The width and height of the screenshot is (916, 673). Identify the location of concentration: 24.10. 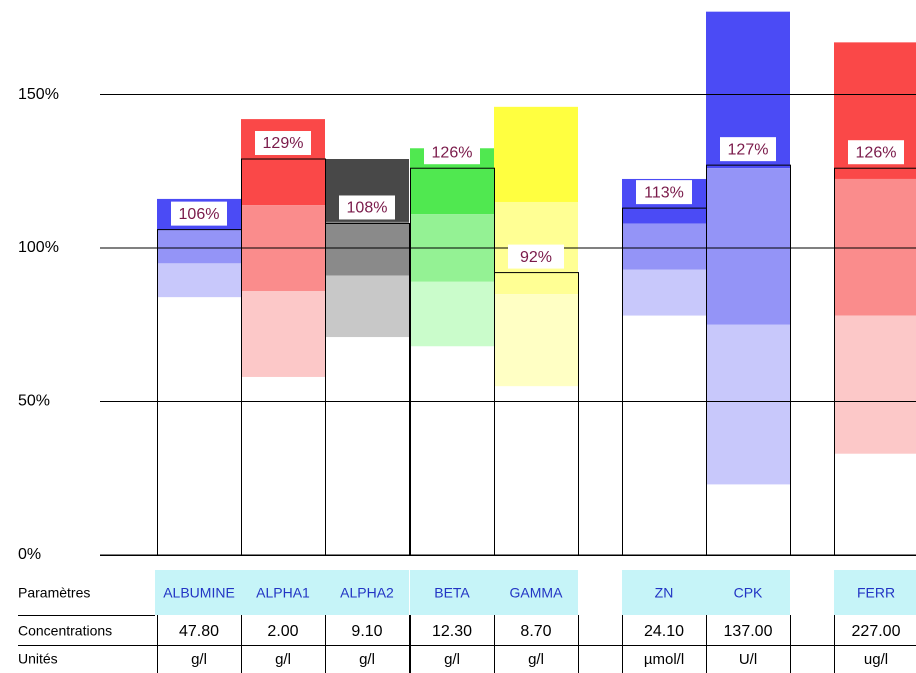
(664, 631).